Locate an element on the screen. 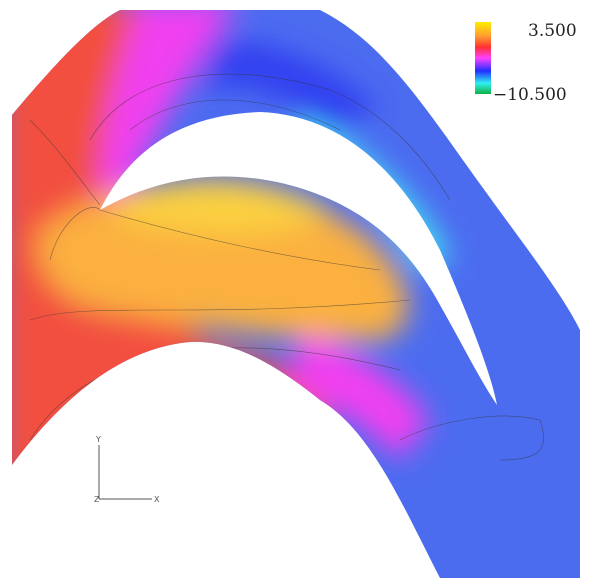 The height and width of the screenshot is (585, 593). triad-y-label: Y is located at coordinates (98, 439).